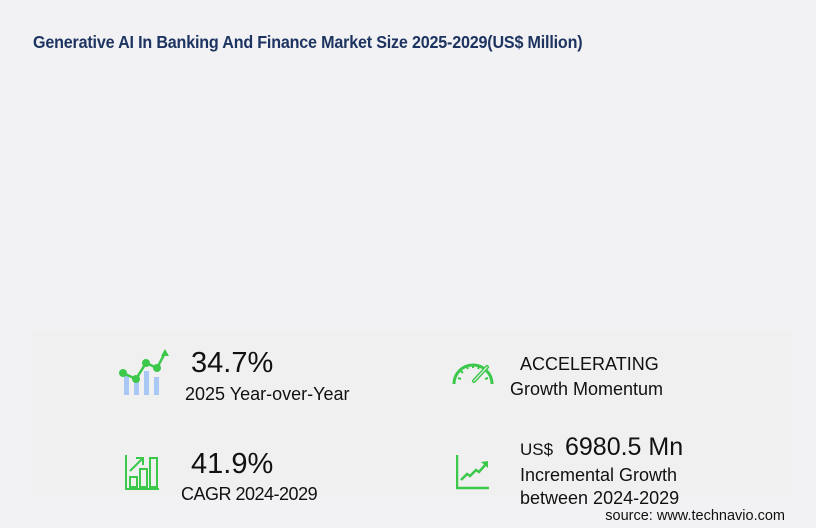 The width and height of the screenshot is (816, 528). What do you see at coordinates (695, 516) in the screenshot?
I see `source-credit: source: www.technavio.com` at bounding box center [695, 516].